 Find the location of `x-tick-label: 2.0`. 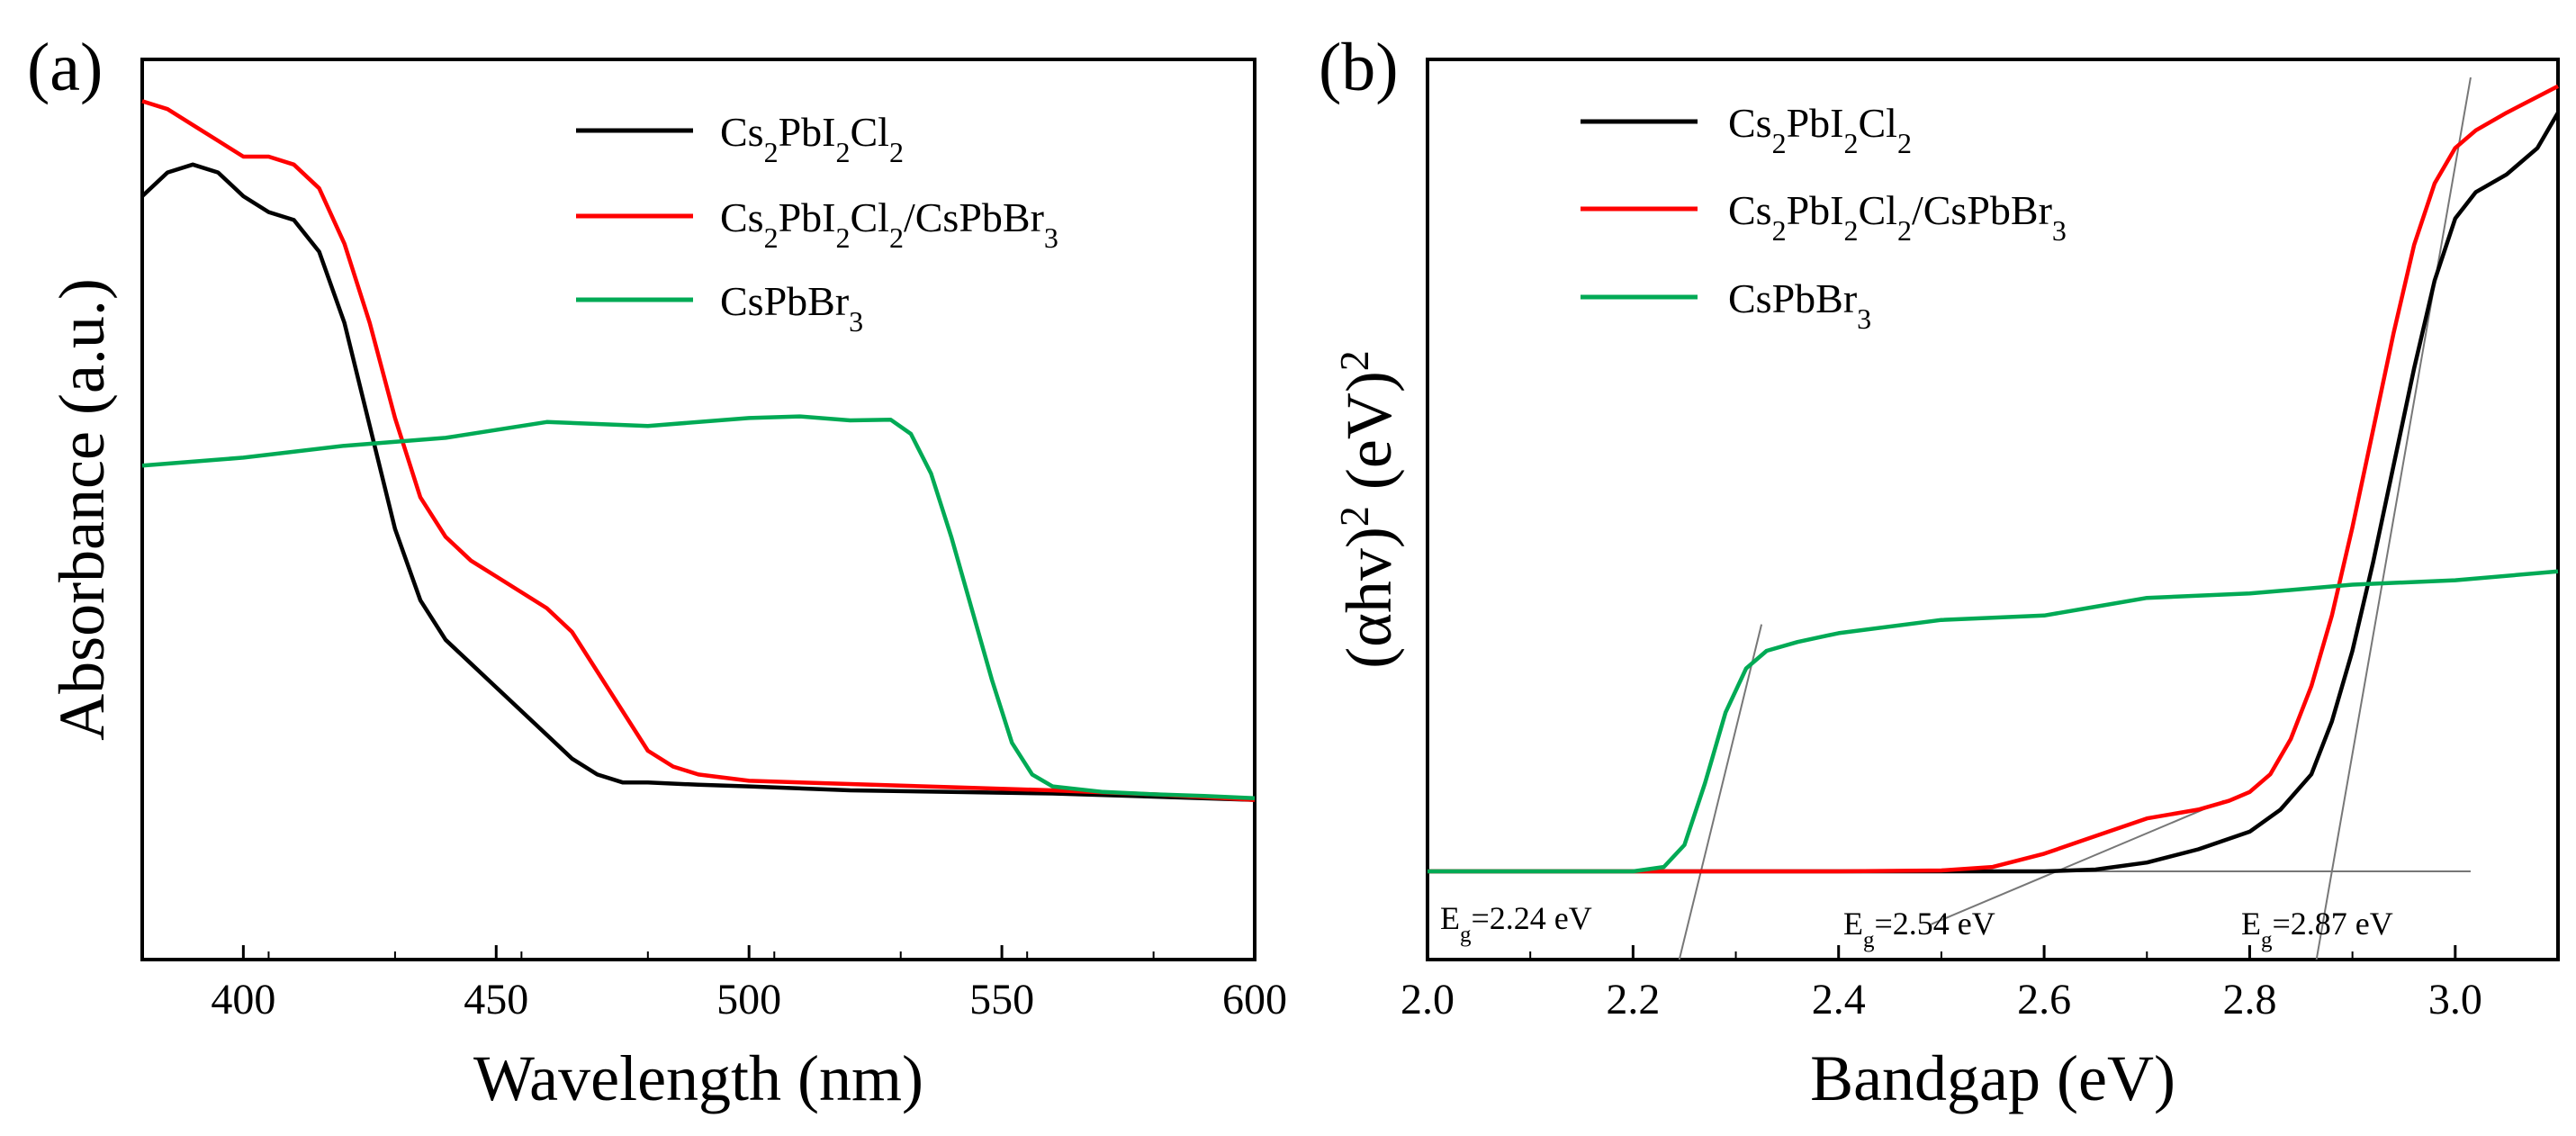

x-tick-label: 2.0 is located at coordinates (1428, 999).